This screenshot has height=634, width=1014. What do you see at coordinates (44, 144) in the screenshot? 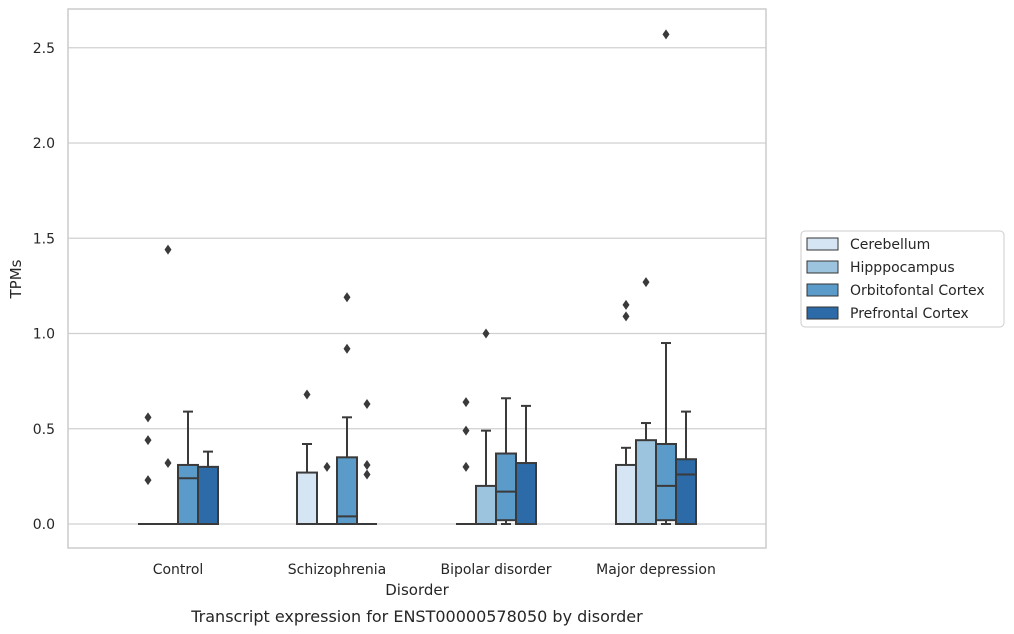
I see `y-tick-label: 2.0` at bounding box center [44, 144].